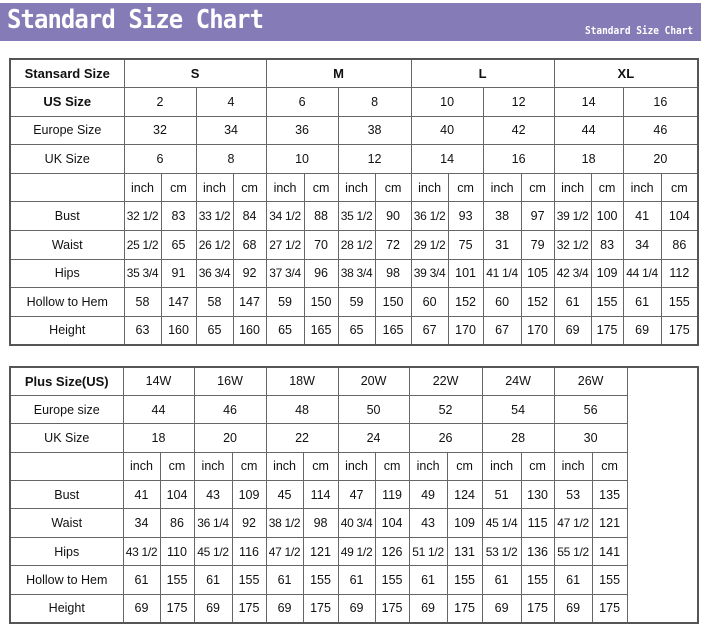 The image size is (701, 636). What do you see at coordinates (141, 551) in the screenshot?
I see `table-cell: 43 1/2` at bounding box center [141, 551].